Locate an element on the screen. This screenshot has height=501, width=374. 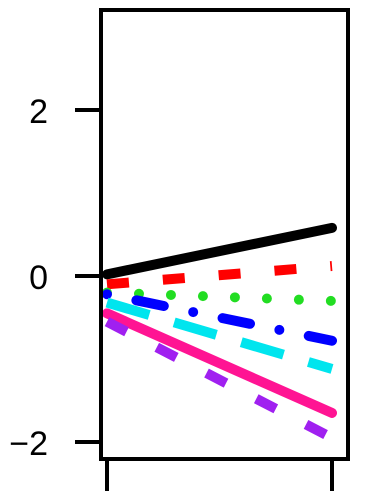
y-tick-label-1: 0 is located at coordinates (38, 278).